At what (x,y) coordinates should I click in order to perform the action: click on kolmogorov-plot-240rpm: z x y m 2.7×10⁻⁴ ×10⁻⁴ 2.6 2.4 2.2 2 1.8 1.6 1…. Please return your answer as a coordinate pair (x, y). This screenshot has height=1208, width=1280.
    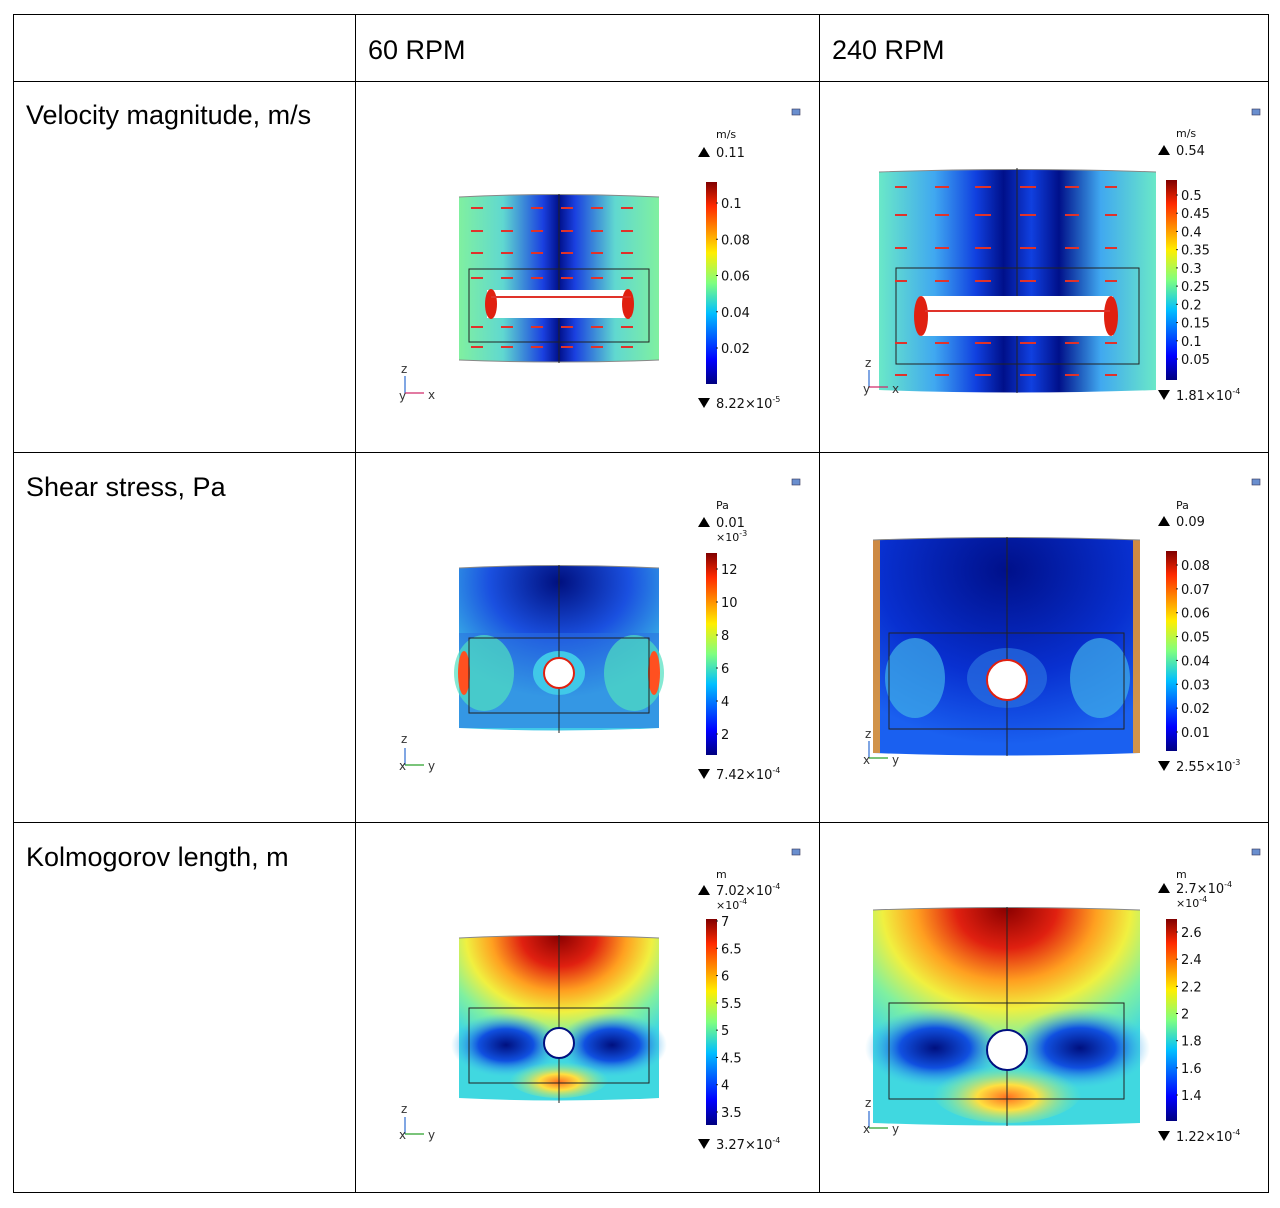
    Looking at the image, I should click on (1062, 996).